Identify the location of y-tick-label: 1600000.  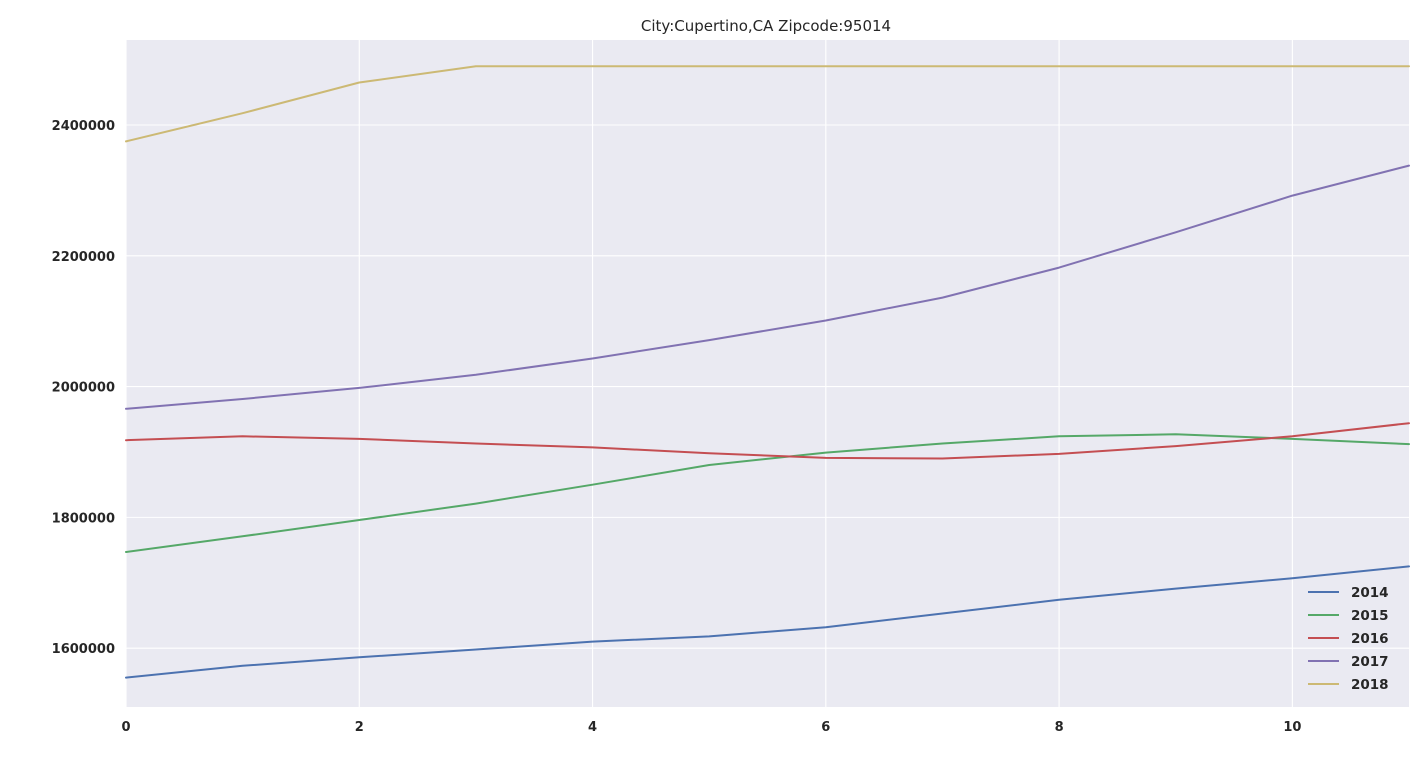
(83, 649).